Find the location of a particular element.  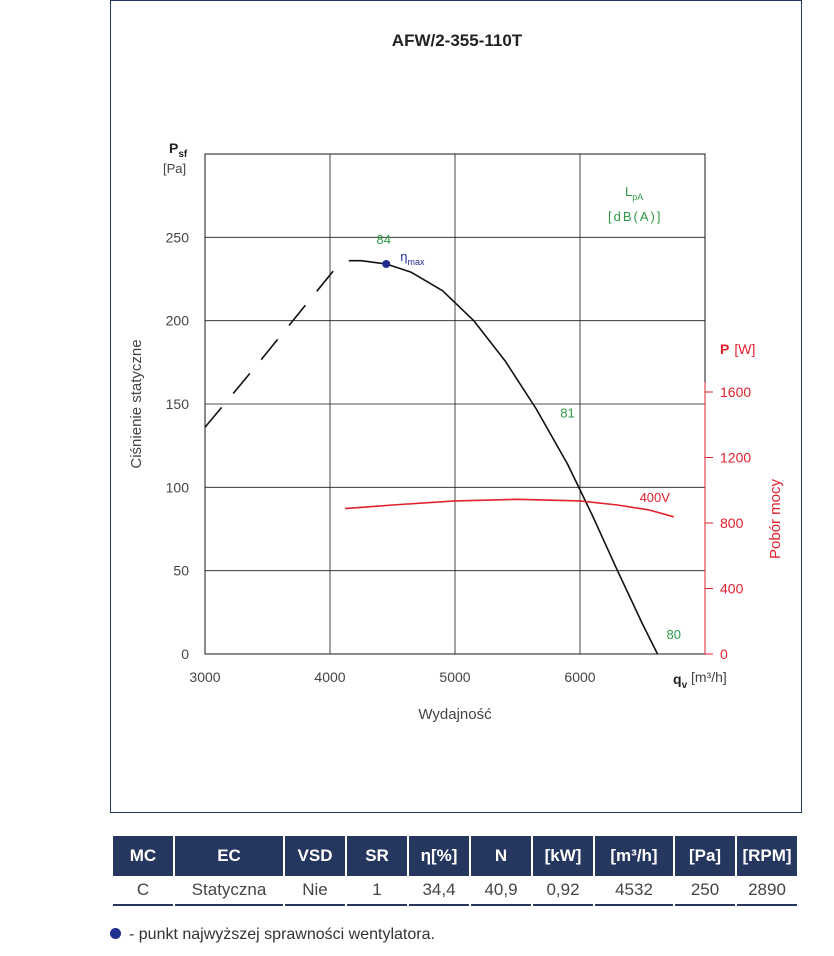

noise-level-label: 81 is located at coordinates (567, 412).